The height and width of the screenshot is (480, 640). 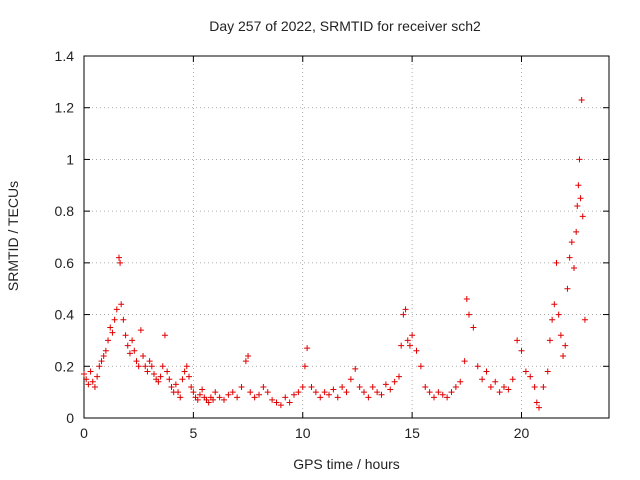 I want to click on y-tick-label: 0.4, so click(x=65, y=315).